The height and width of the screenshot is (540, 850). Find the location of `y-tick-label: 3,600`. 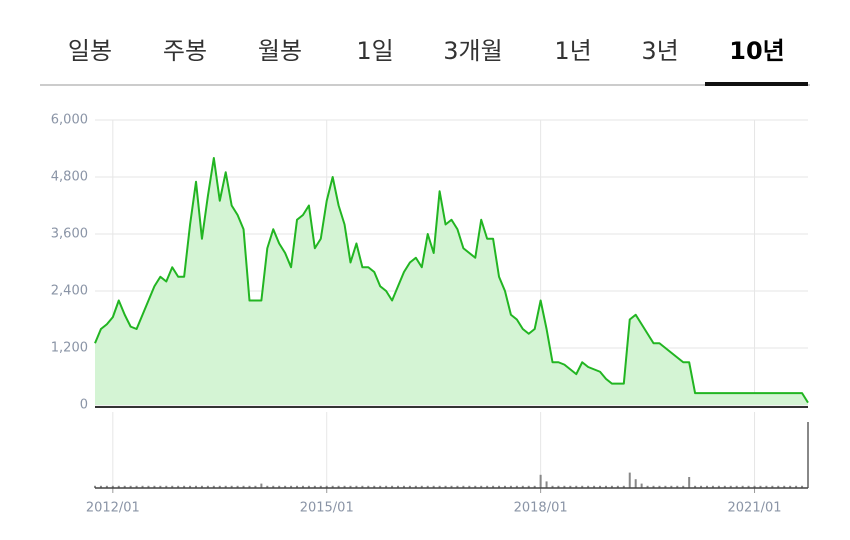

y-tick-label: 3,600 is located at coordinates (69, 234).